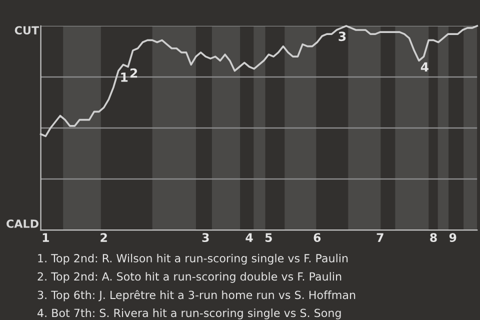  What do you see at coordinates (45, 237) in the screenshot?
I see `x-tick-label: 1` at bounding box center [45, 237].